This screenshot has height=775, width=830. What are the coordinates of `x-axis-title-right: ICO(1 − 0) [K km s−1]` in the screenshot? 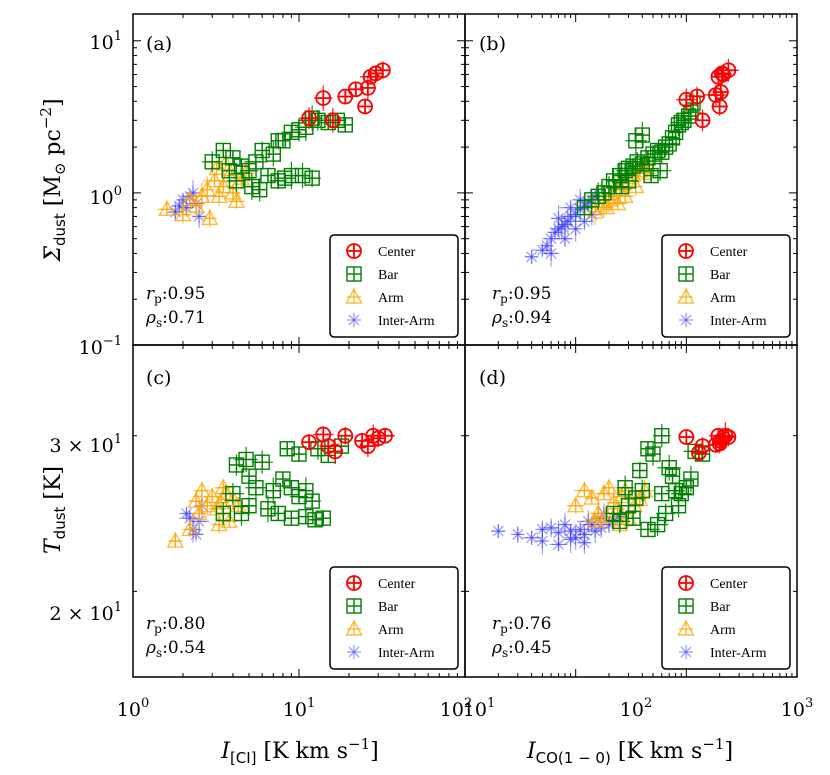 It's located at (629, 751).